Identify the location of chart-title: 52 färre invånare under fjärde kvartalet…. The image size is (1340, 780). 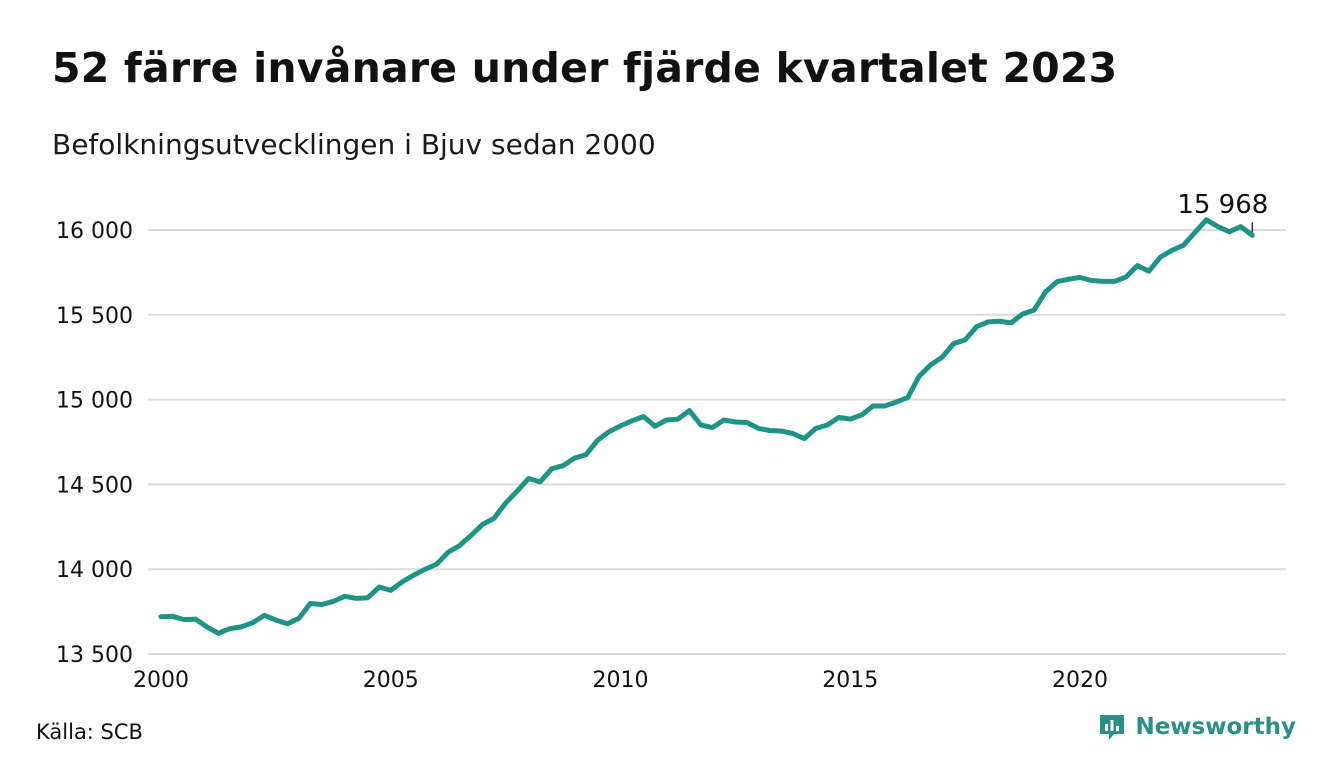
(585, 68).